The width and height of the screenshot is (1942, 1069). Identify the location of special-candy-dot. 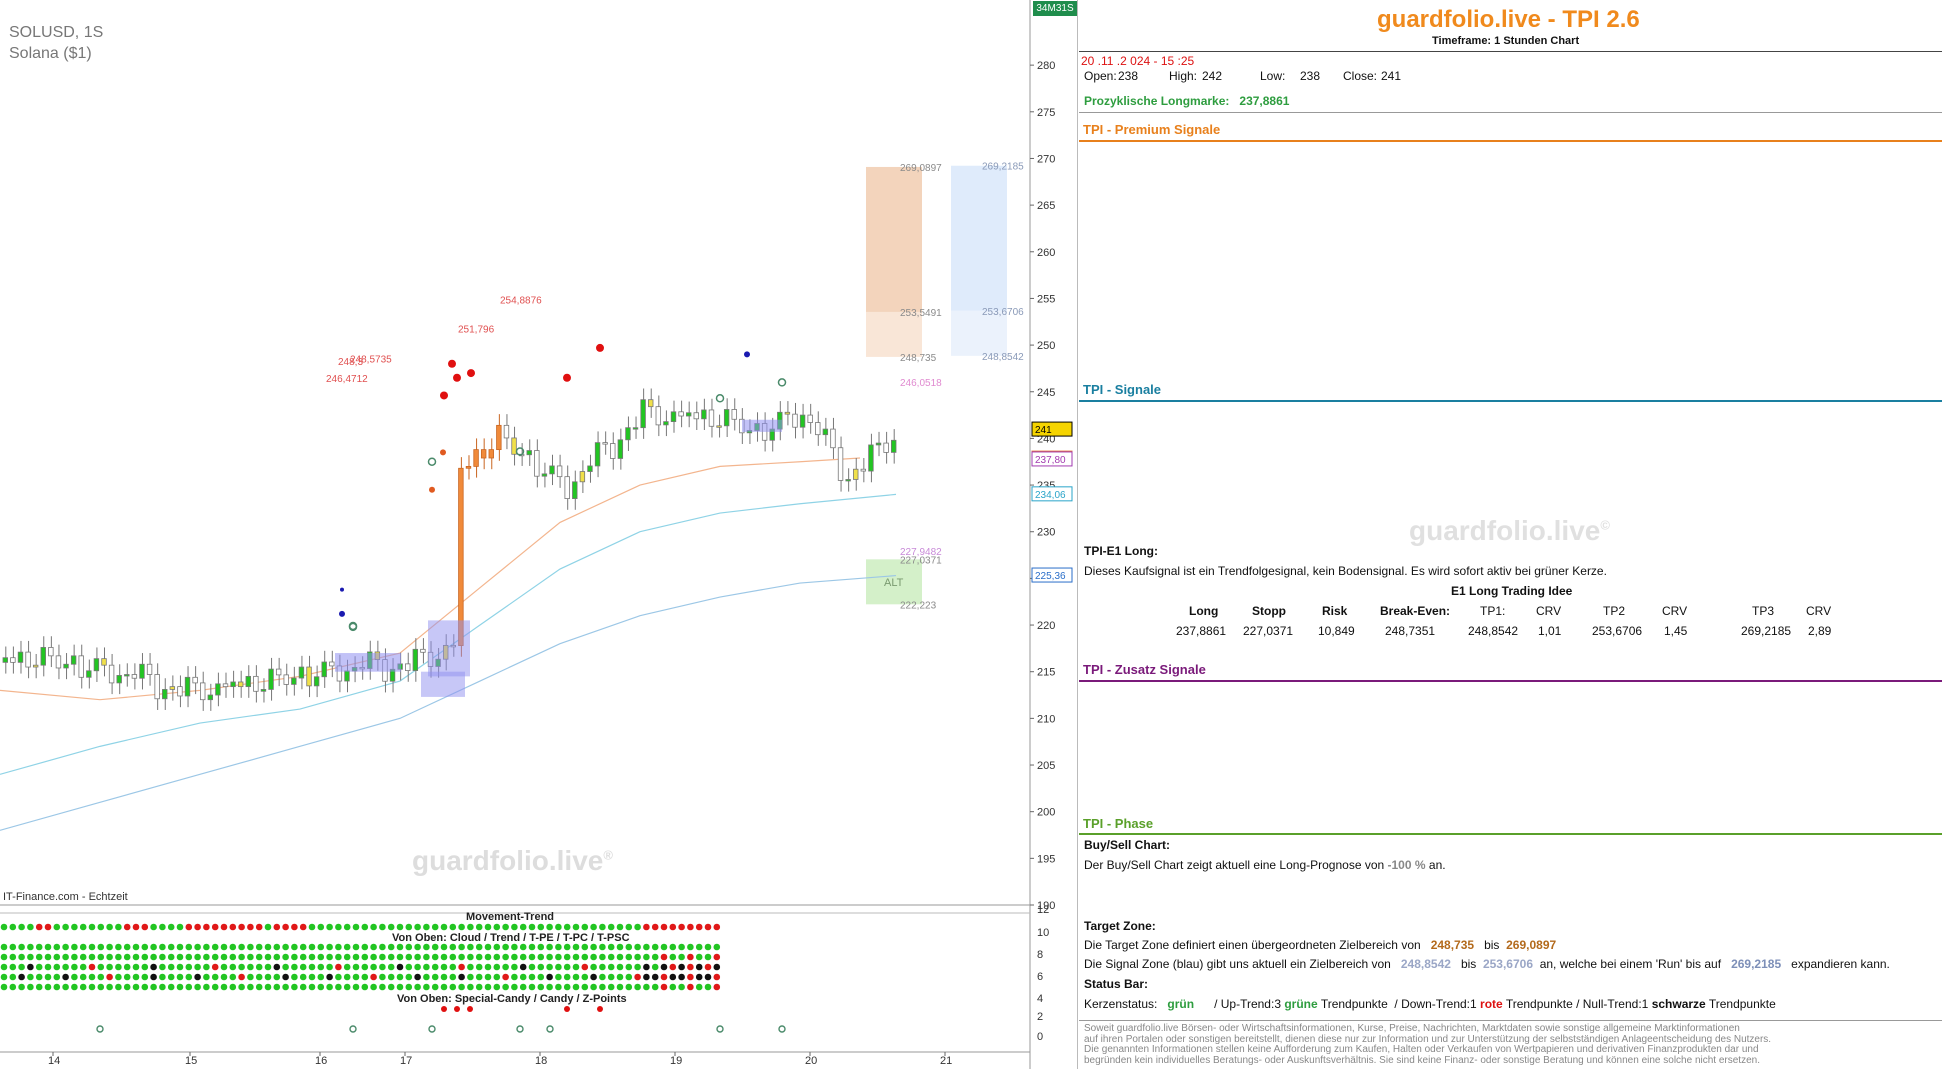
(470, 1009).